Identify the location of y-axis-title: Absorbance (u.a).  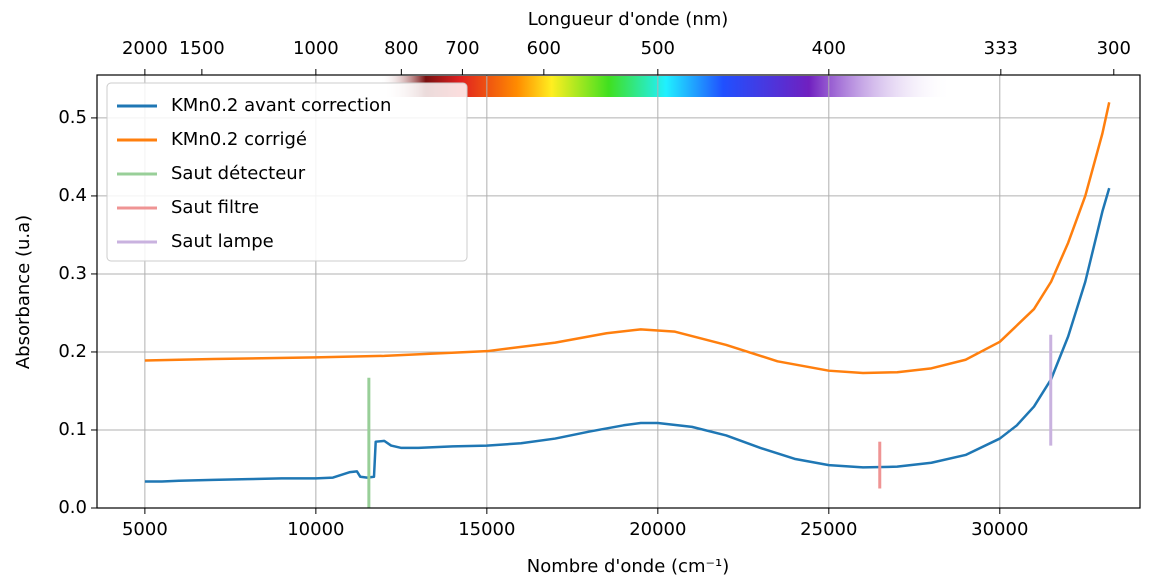
(23, 292).